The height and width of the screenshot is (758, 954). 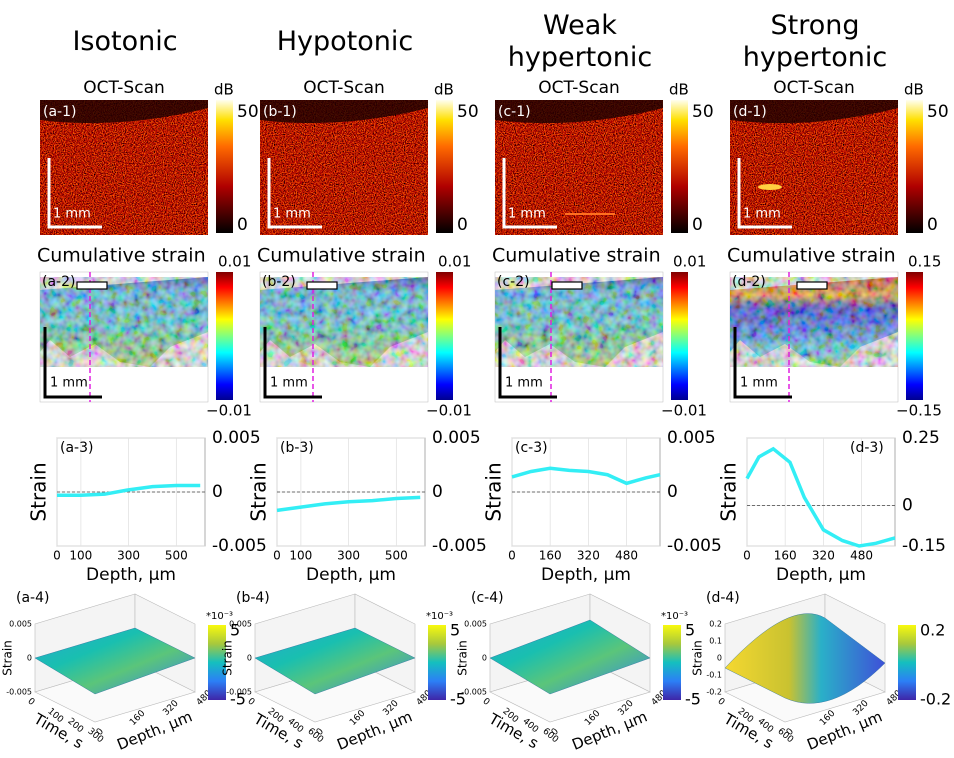 What do you see at coordinates (76, 448) in the screenshot?
I see `panel-label: (a-3)` at bounding box center [76, 448].